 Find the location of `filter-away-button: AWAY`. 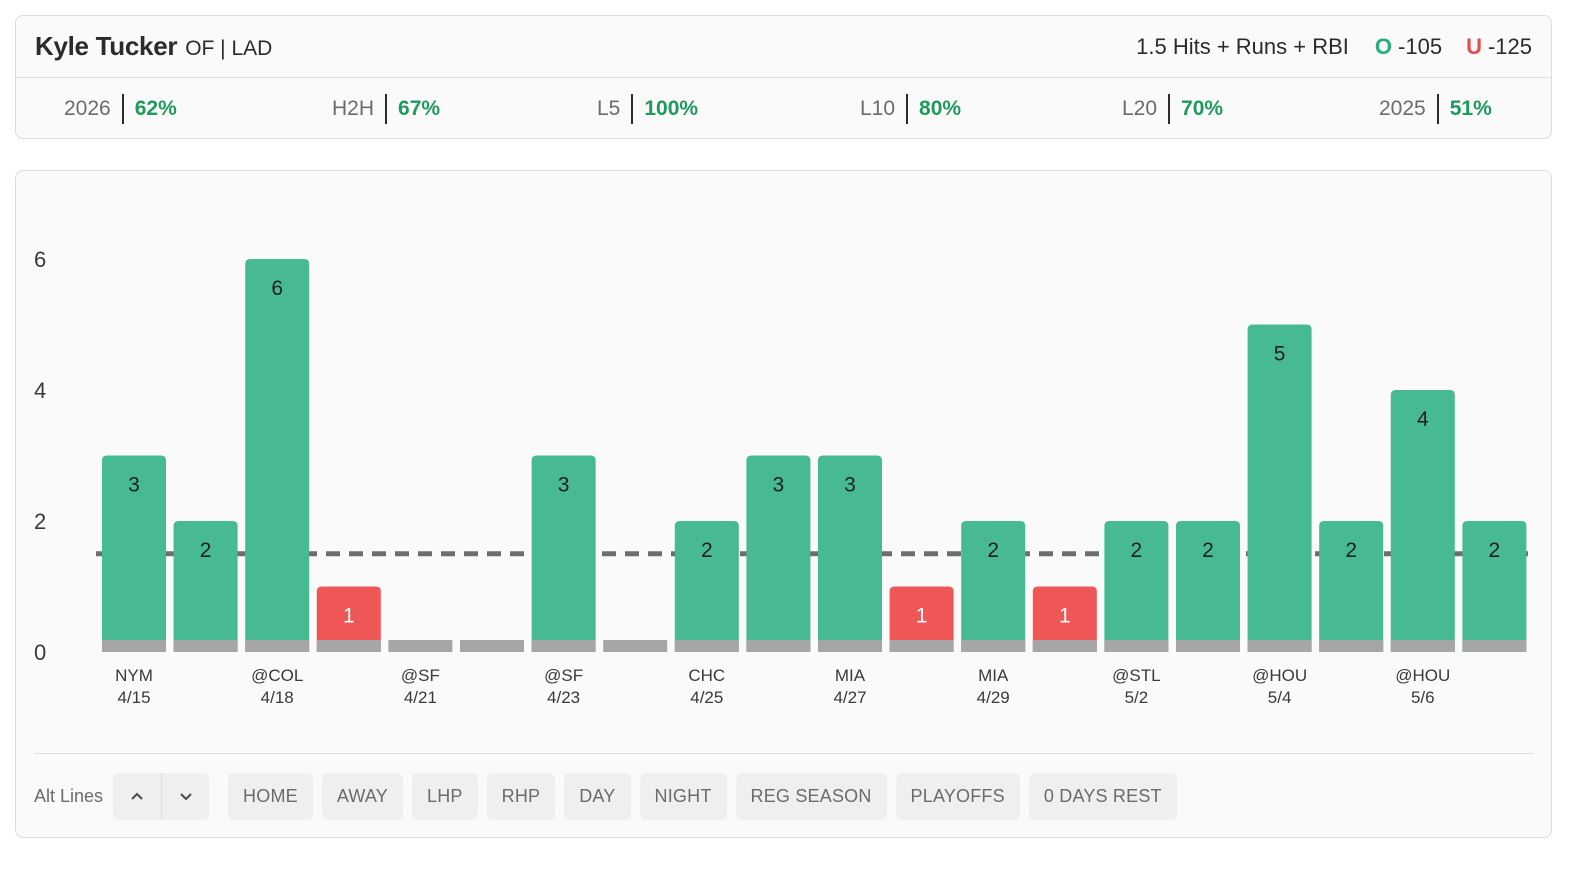

filter-away-button: AWAY is located at coordinates (362, 796).